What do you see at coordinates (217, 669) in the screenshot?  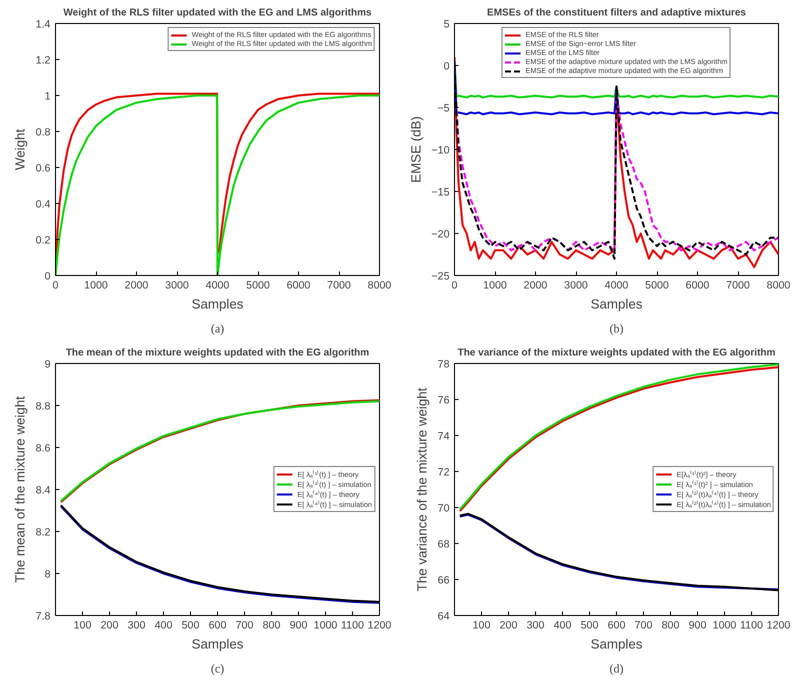 I see `text: (c)` at bounding box center [217, 669].